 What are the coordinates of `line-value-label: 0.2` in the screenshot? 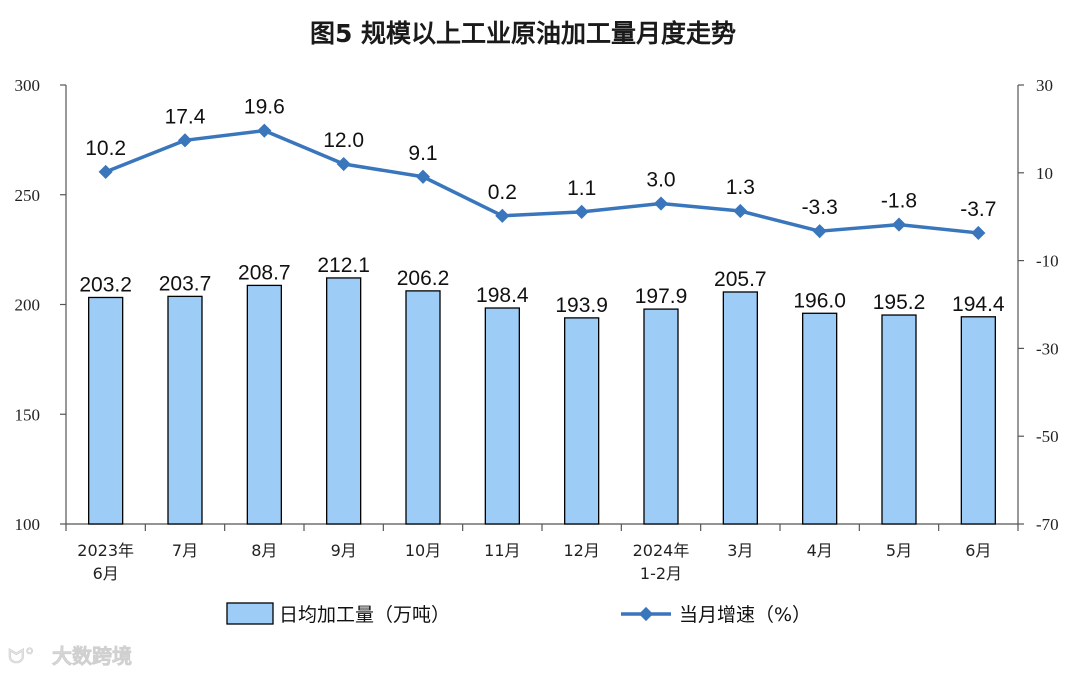 It's located at (502, 192).